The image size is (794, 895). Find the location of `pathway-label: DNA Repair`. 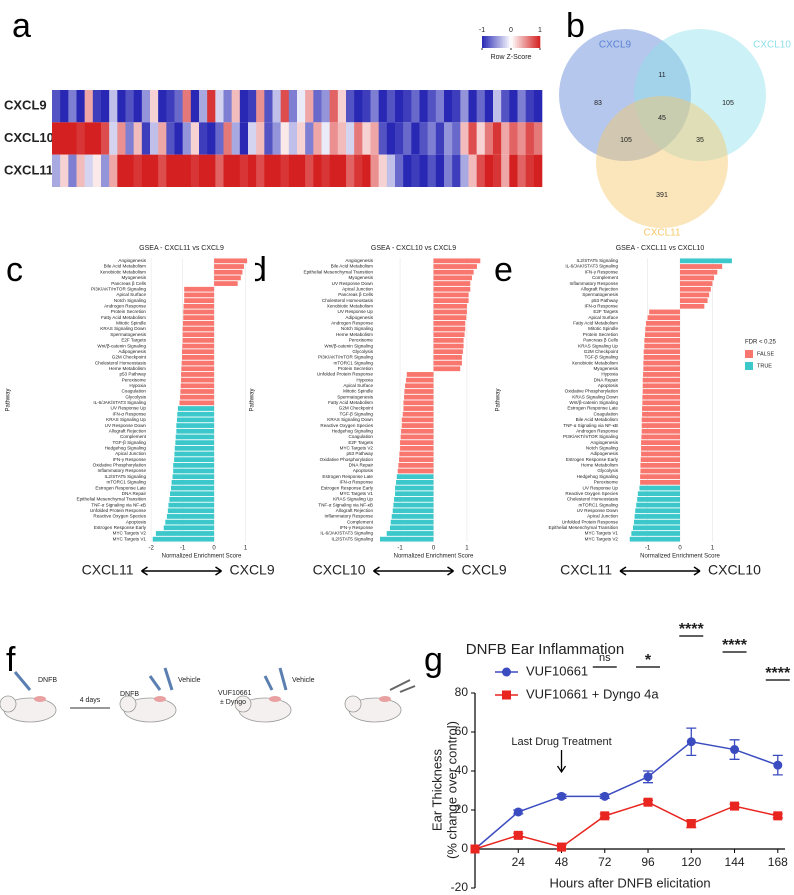

pathway-label: DNA Repair is located at coordinates (134, 493).